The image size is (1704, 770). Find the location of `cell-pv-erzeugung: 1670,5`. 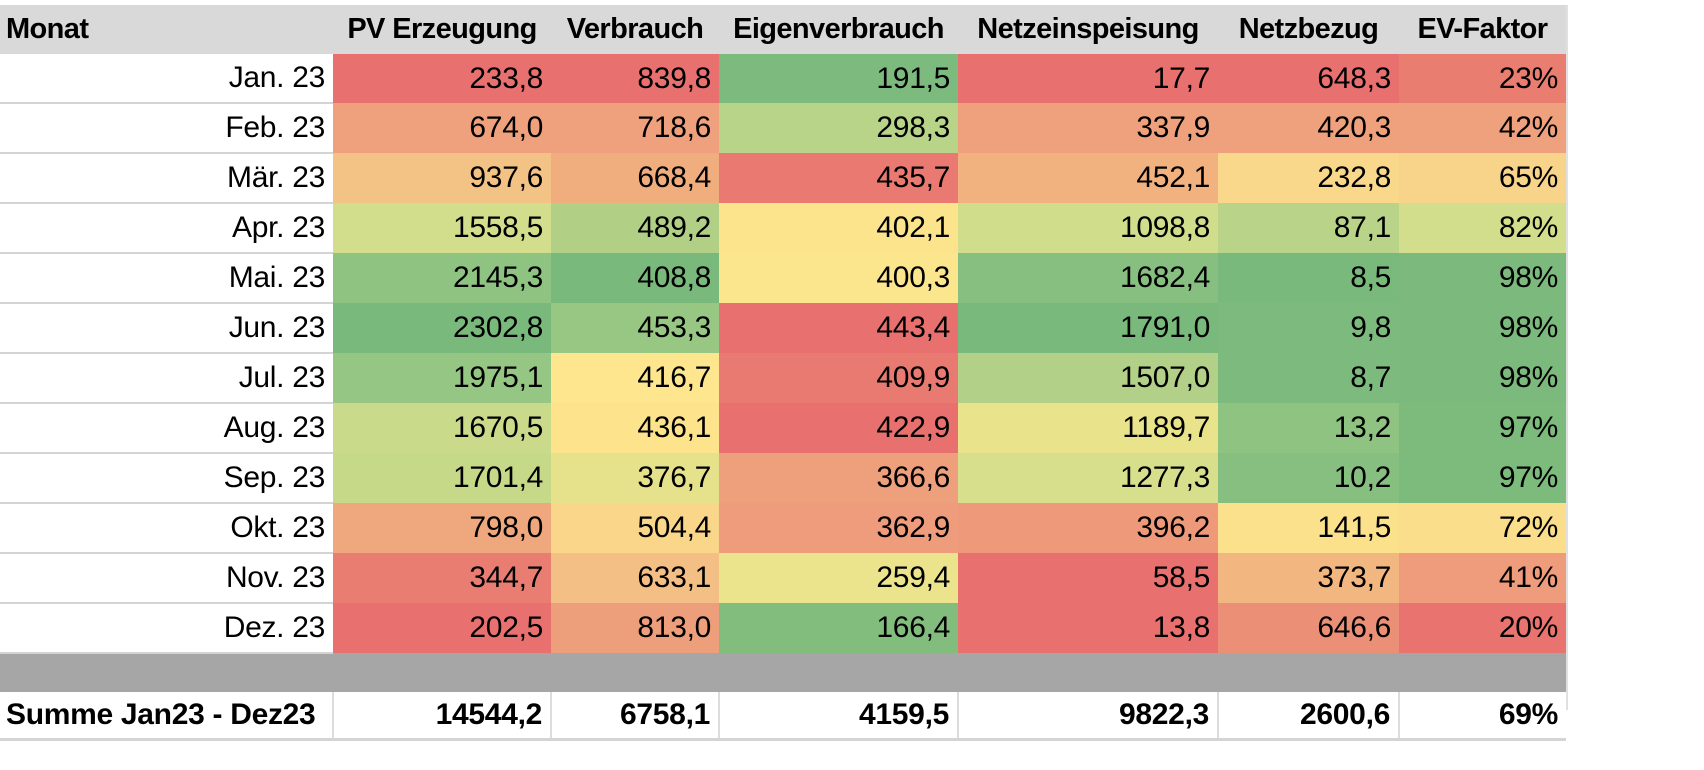

cell-pv-erzeugung: 1670,5 is located at coordinates (442, 428).